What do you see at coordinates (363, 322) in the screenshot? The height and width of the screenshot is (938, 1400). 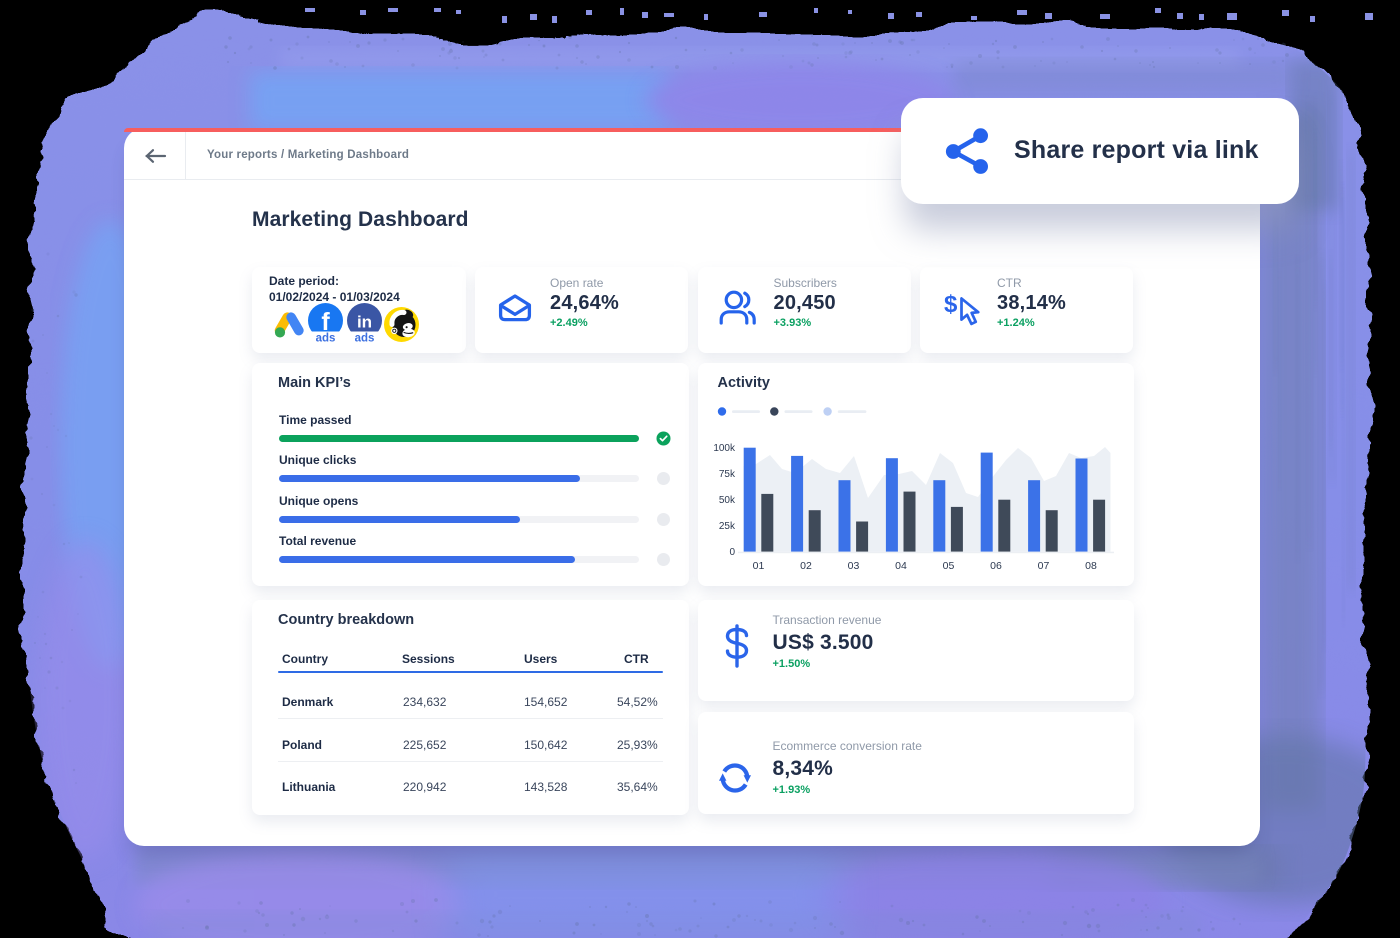 I see `svg-text: in` at bounding box center [363, 322].